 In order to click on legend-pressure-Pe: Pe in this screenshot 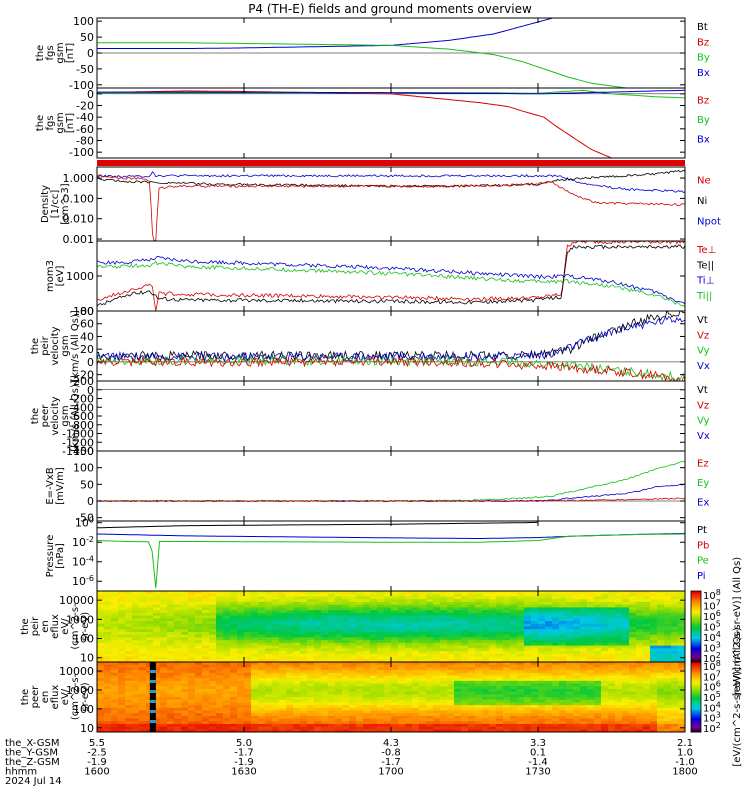, I will do `click(703, 561)`.